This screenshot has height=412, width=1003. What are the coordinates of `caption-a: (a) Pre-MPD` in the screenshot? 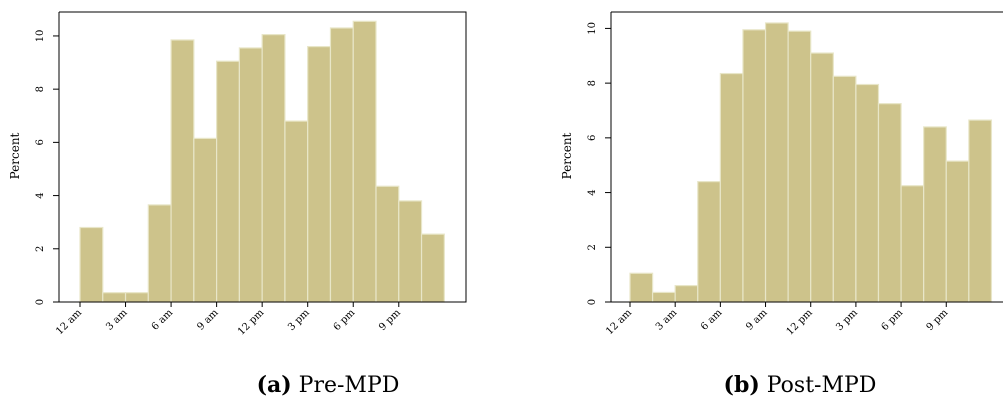 It's located at (328, 385).